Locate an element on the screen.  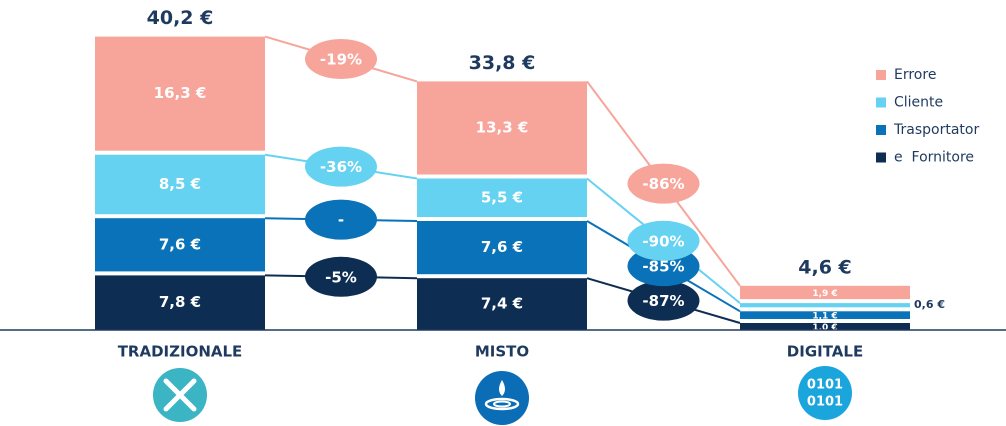
value-label: 5,5 € is located at coordinates (502, 197).